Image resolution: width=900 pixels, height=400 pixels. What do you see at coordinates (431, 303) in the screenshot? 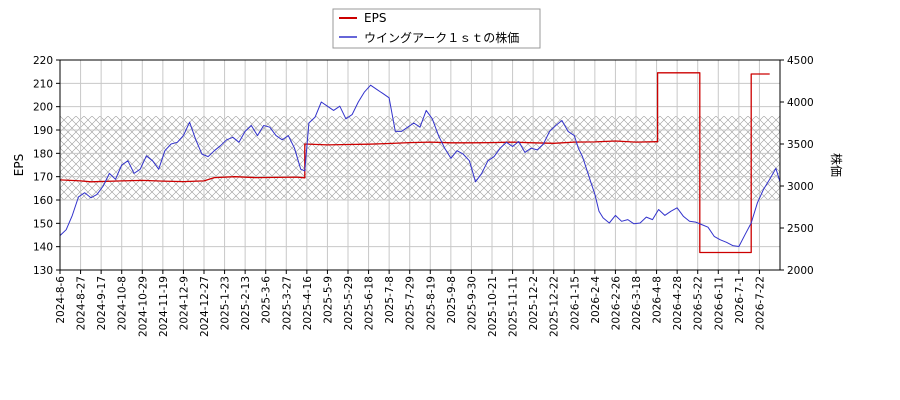
I see `x-tick-label-18: 2025-8-19` at bounding box center [431, 303].